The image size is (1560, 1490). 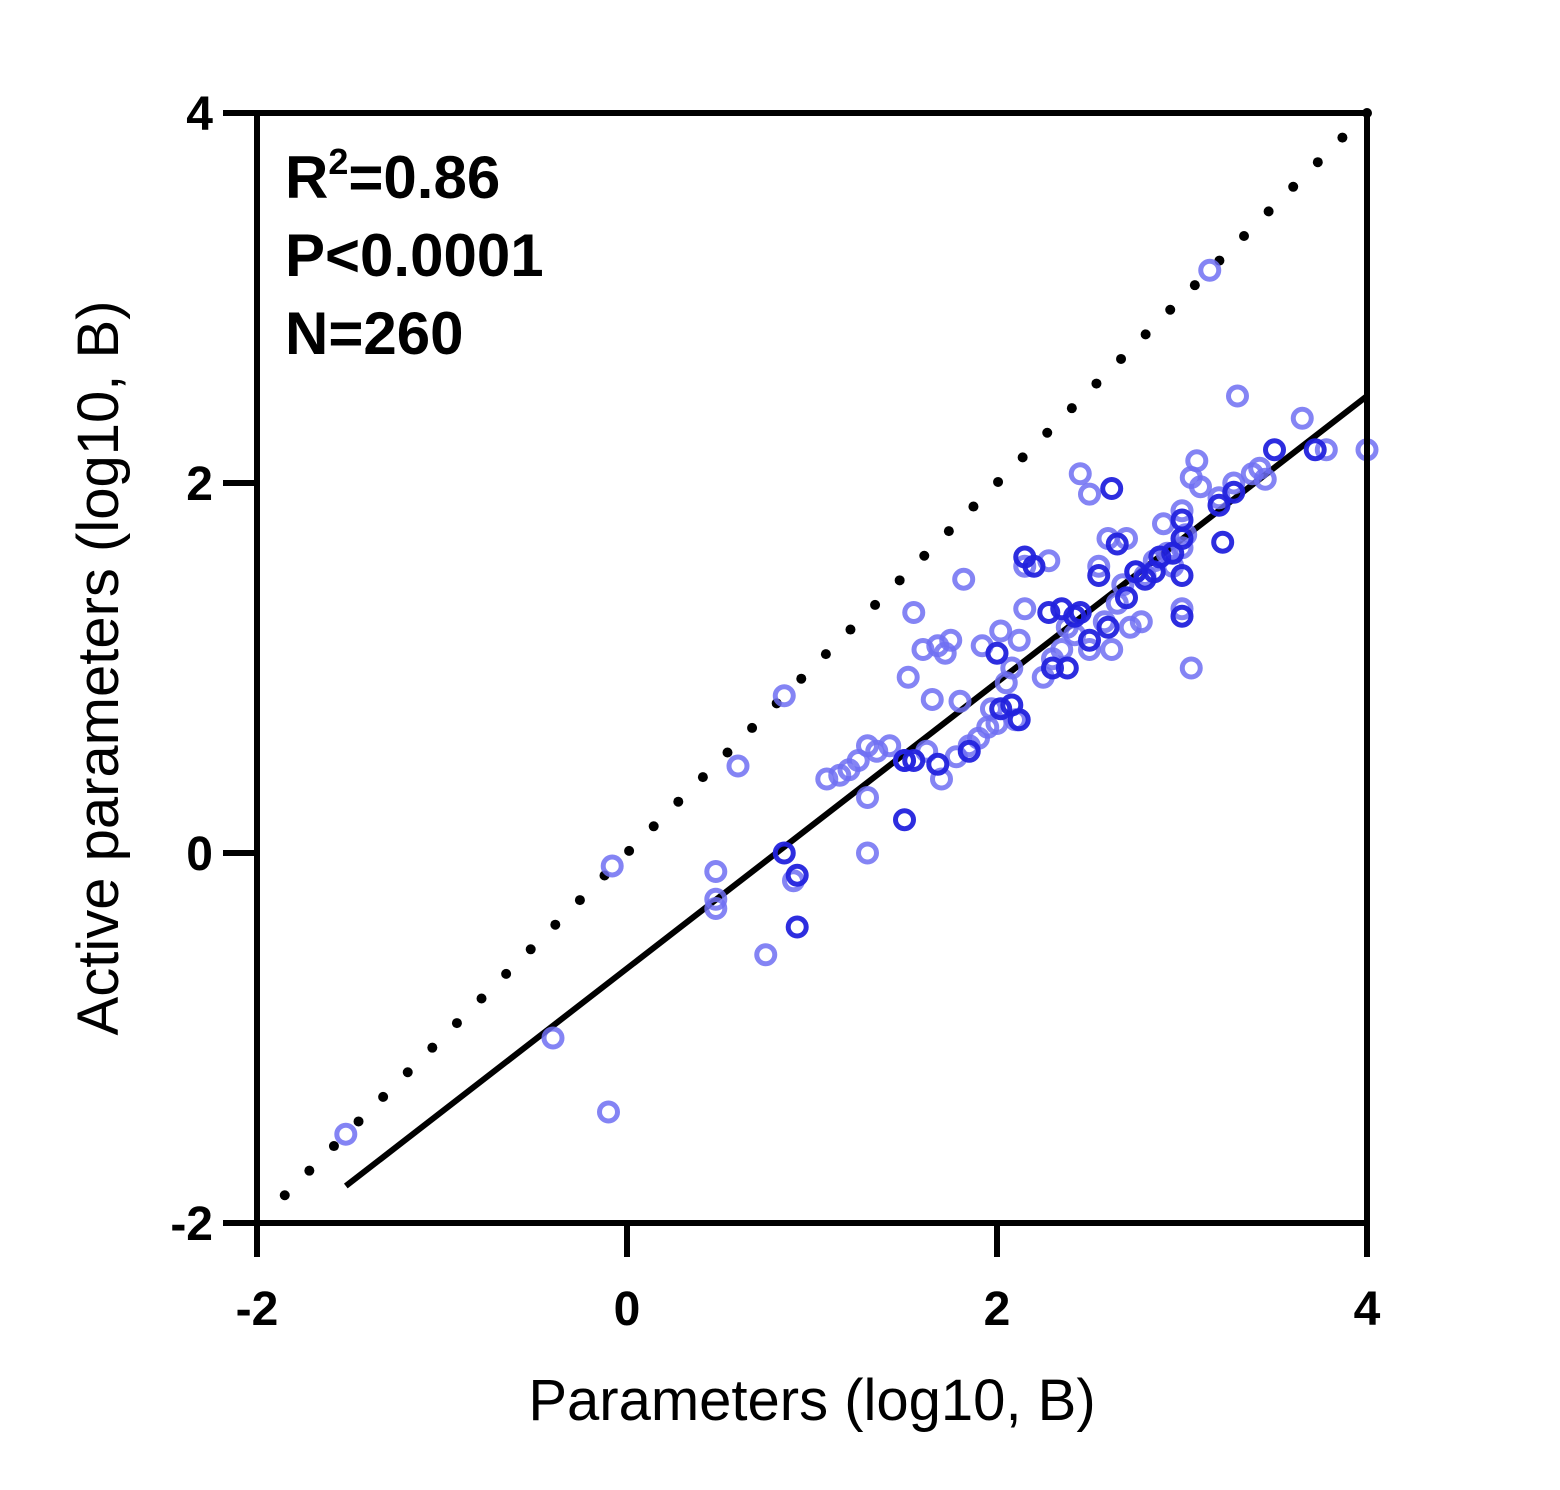 I want to click on r-squared-annotation: R2=0.86, so click(x=392, y=176).